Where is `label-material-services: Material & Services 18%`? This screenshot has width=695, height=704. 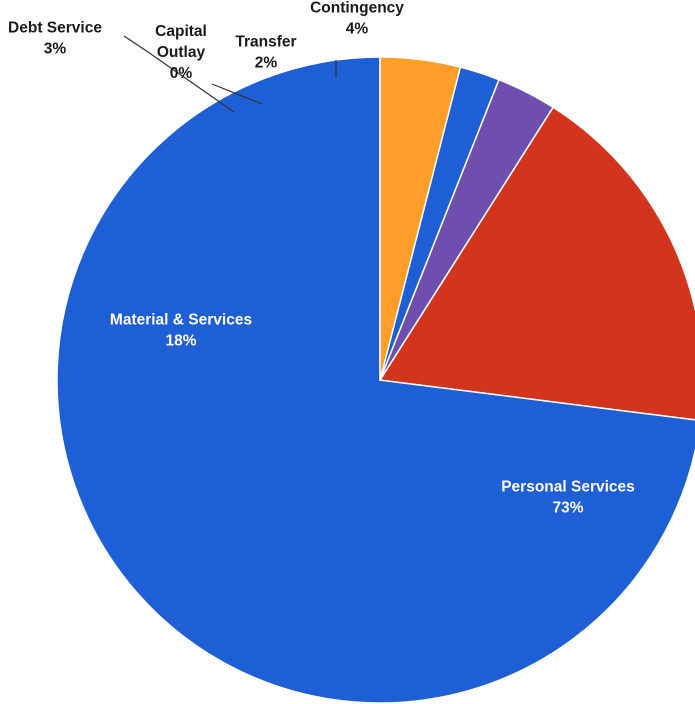 label-material-services: Material & Services 18% is located at coordinates (181, 331).